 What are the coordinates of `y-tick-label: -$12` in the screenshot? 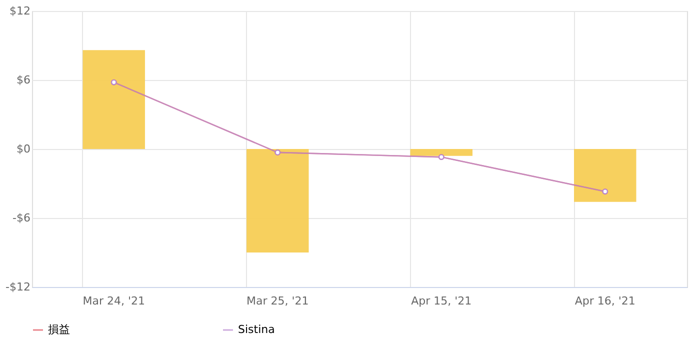 It's located at (18, 287).